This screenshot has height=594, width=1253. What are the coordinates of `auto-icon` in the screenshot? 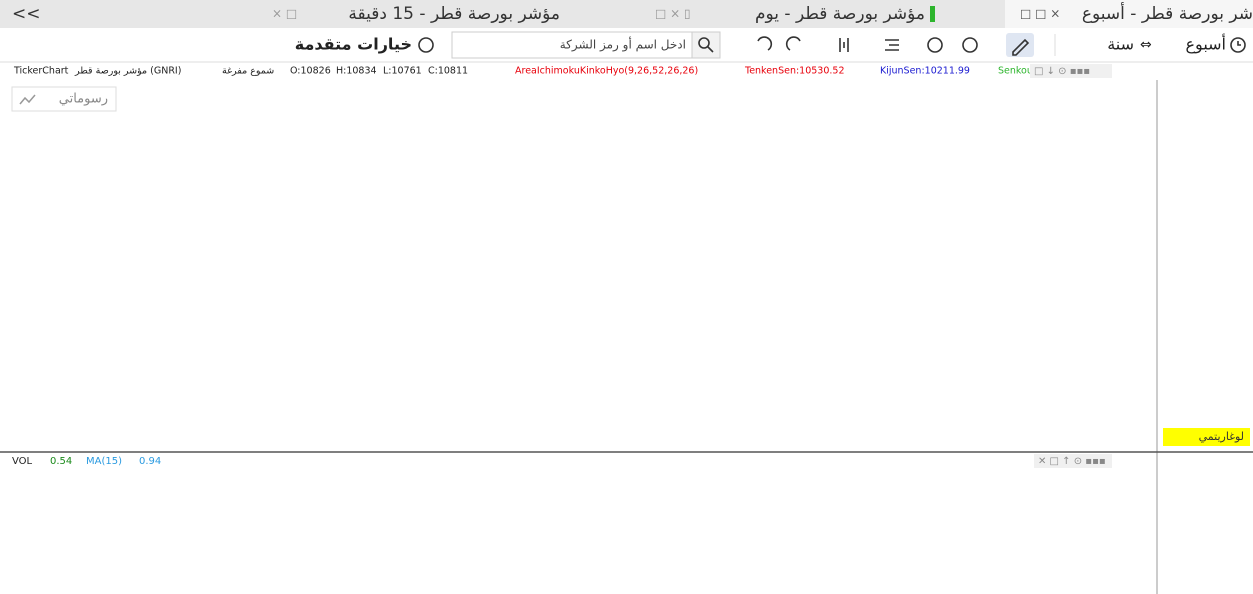 It's located at (935, 45).